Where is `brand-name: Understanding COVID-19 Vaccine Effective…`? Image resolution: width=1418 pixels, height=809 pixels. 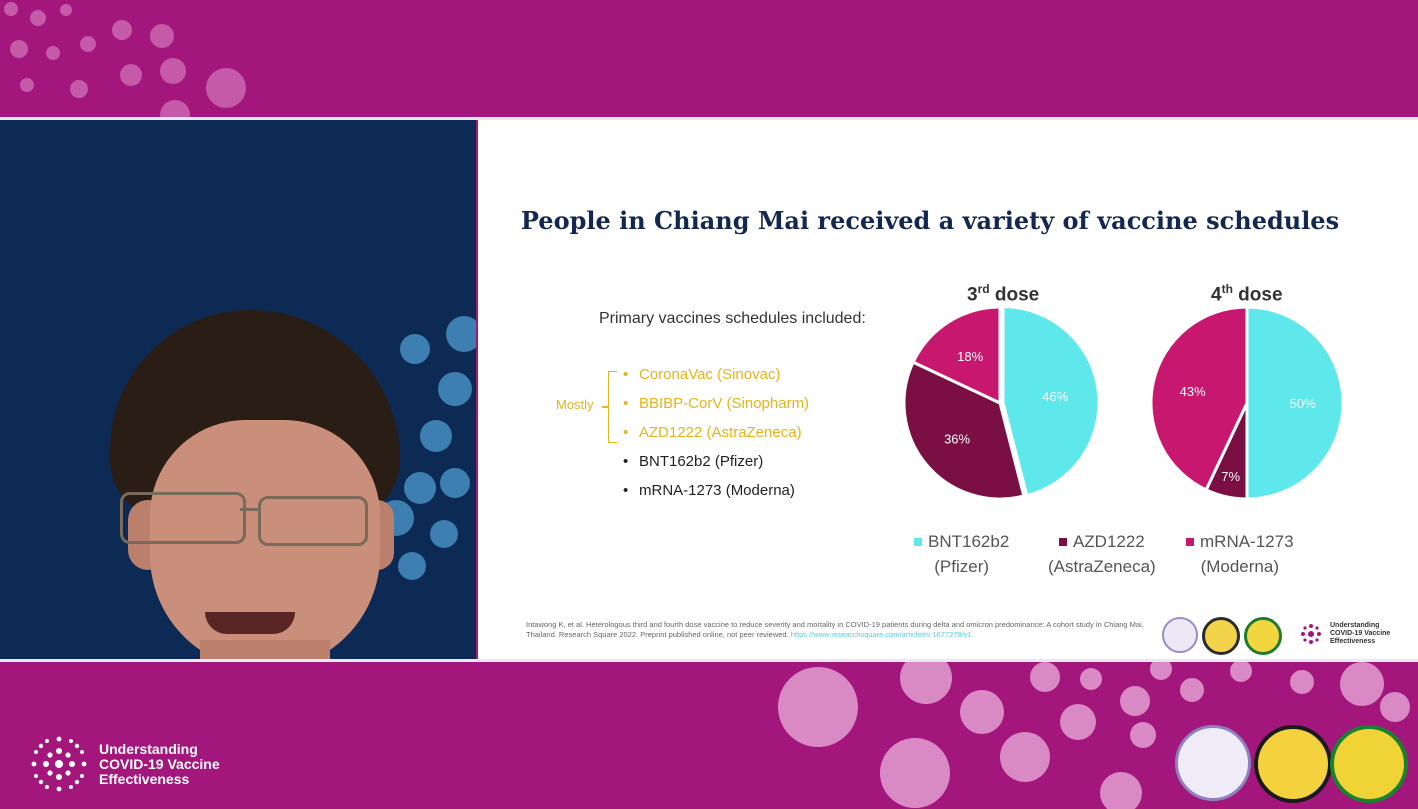
brand-name: Understanding COVID-19 Vaccine Effective… is located at coordinates (159, 764).